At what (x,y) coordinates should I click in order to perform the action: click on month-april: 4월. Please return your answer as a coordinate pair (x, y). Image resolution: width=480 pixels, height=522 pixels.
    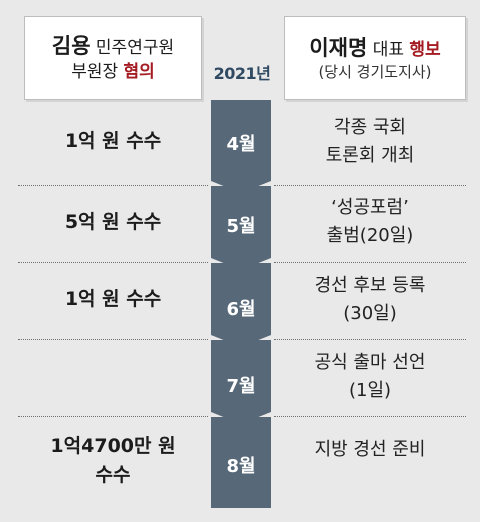
    Looking at the image, I should click on (241, 144).